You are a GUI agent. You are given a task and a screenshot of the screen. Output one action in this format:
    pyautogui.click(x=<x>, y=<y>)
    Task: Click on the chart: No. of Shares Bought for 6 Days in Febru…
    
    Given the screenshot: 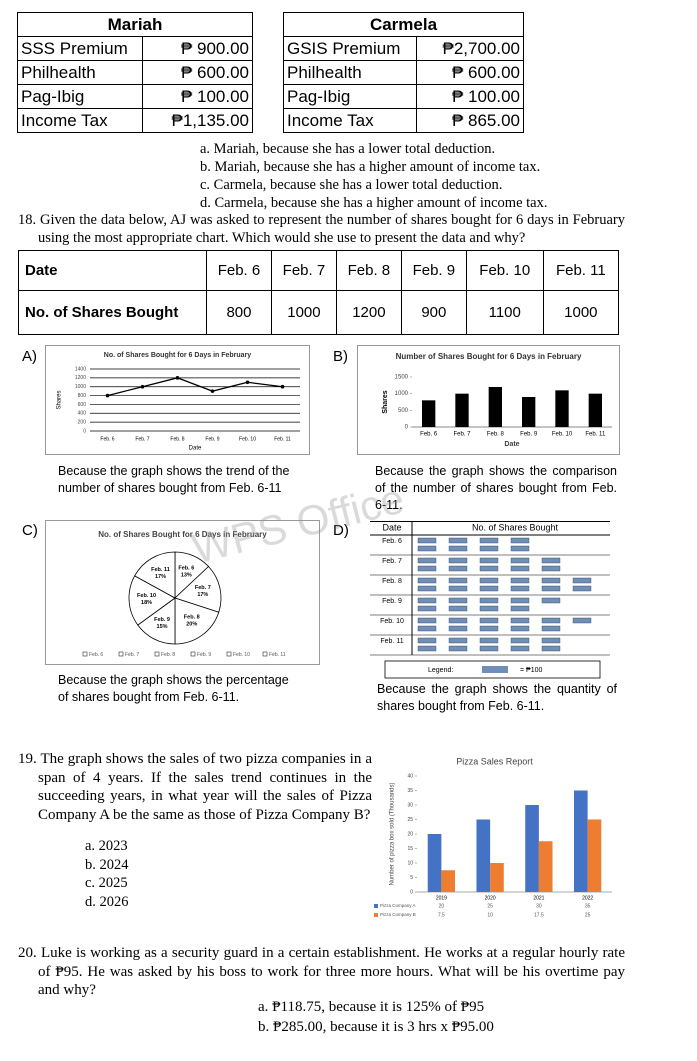 What is the action you would take?
    pyautogui.click(x=177, y=400)
    